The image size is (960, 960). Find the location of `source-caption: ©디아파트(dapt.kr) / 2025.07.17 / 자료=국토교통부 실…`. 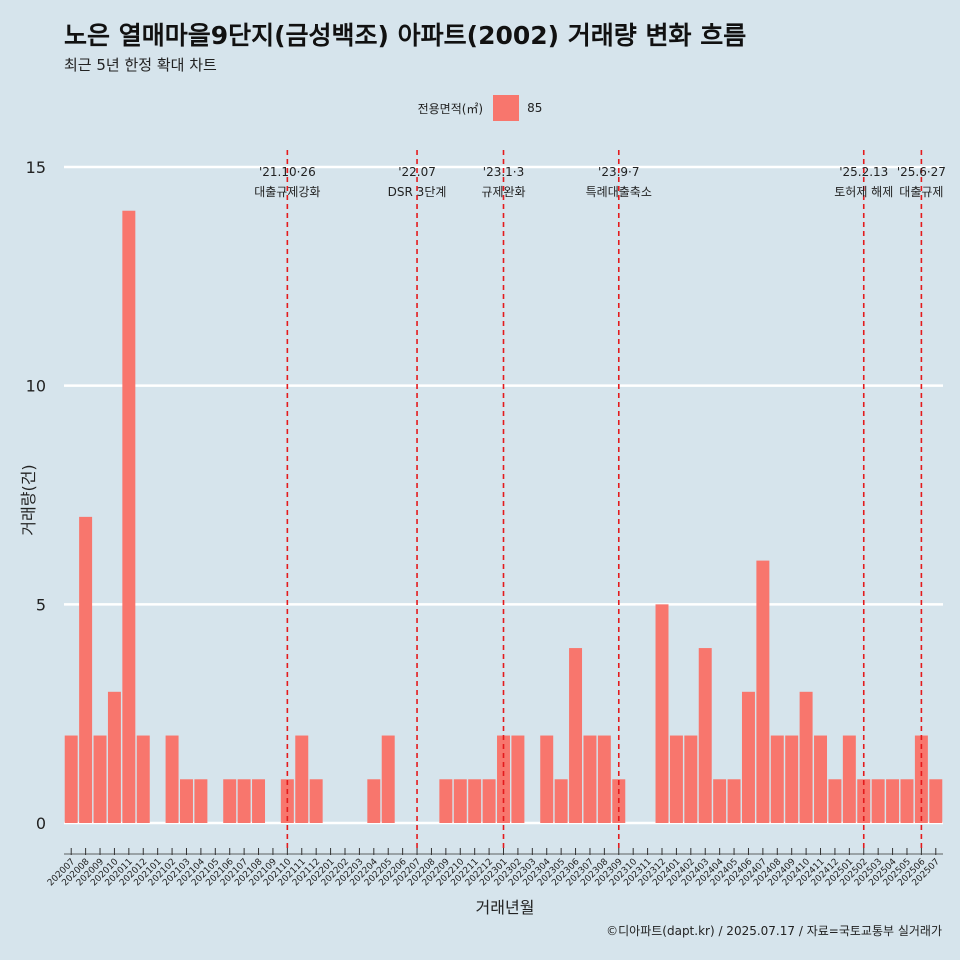

source-caption: ©디아파트(dapt.kr) / 2025.07.17 / 자료=국토교통부 실… is located at coordinates (774, 931).